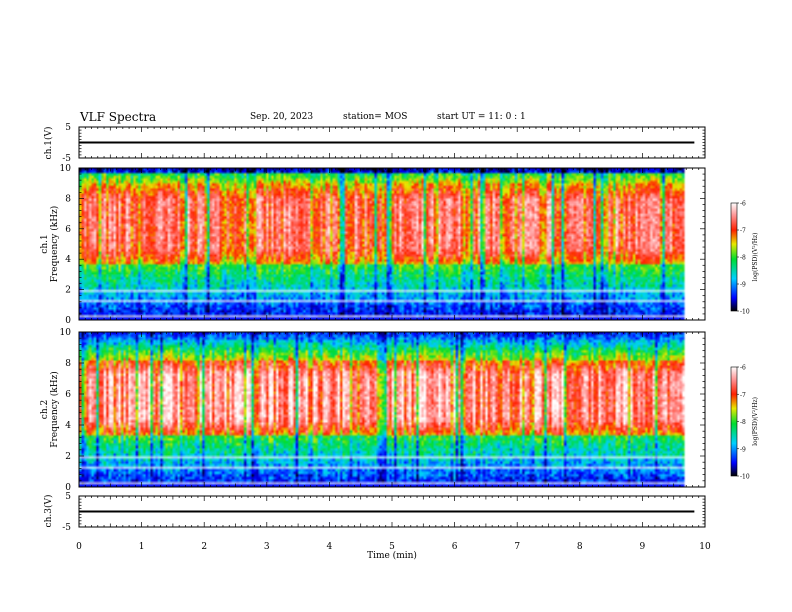 The image size is (792, 612). I want to click on ch3-waveform-ylabel: ch.3(V), so click(48, 511).